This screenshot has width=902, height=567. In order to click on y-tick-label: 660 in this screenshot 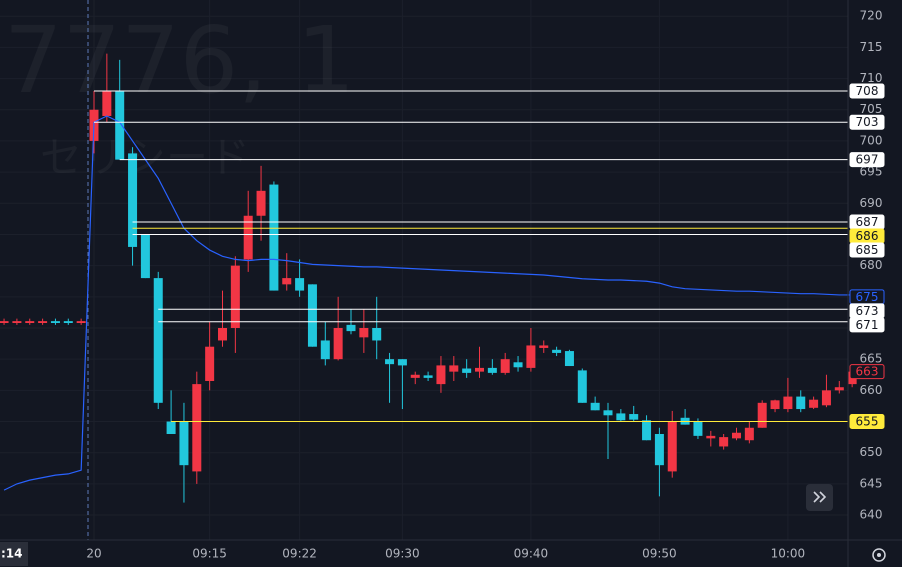, I will do `click(871, 390)`.